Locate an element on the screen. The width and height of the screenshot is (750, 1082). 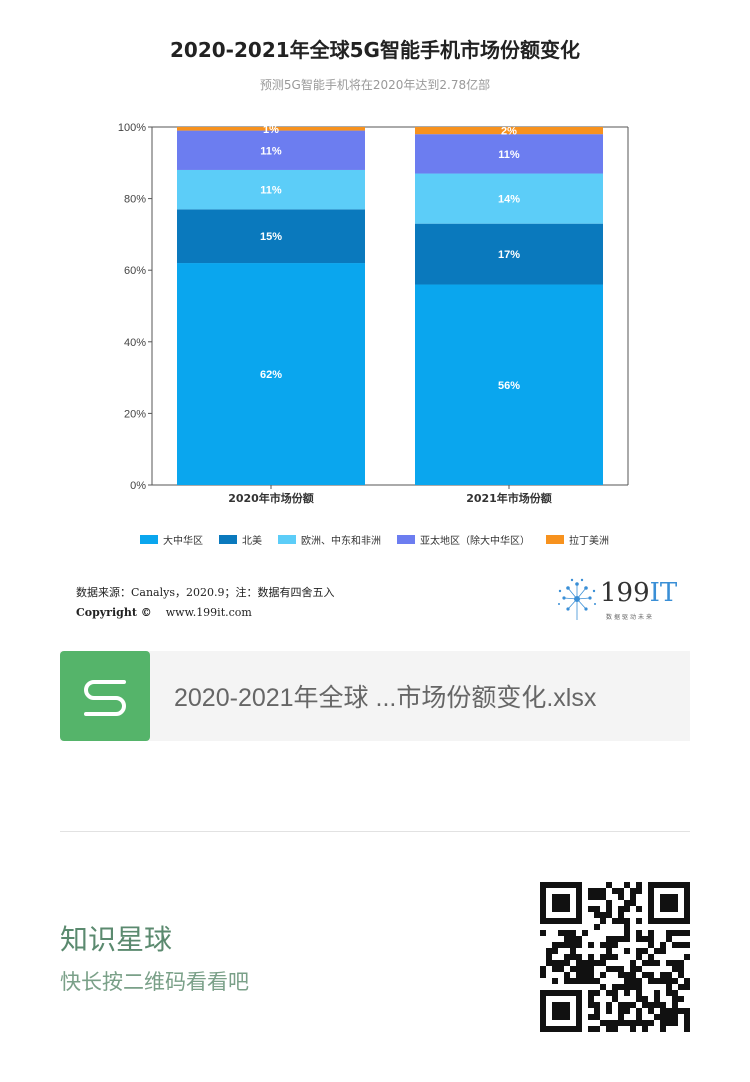
x-tick-label: 2021年市场份额 is located at coordinates (509, 498).